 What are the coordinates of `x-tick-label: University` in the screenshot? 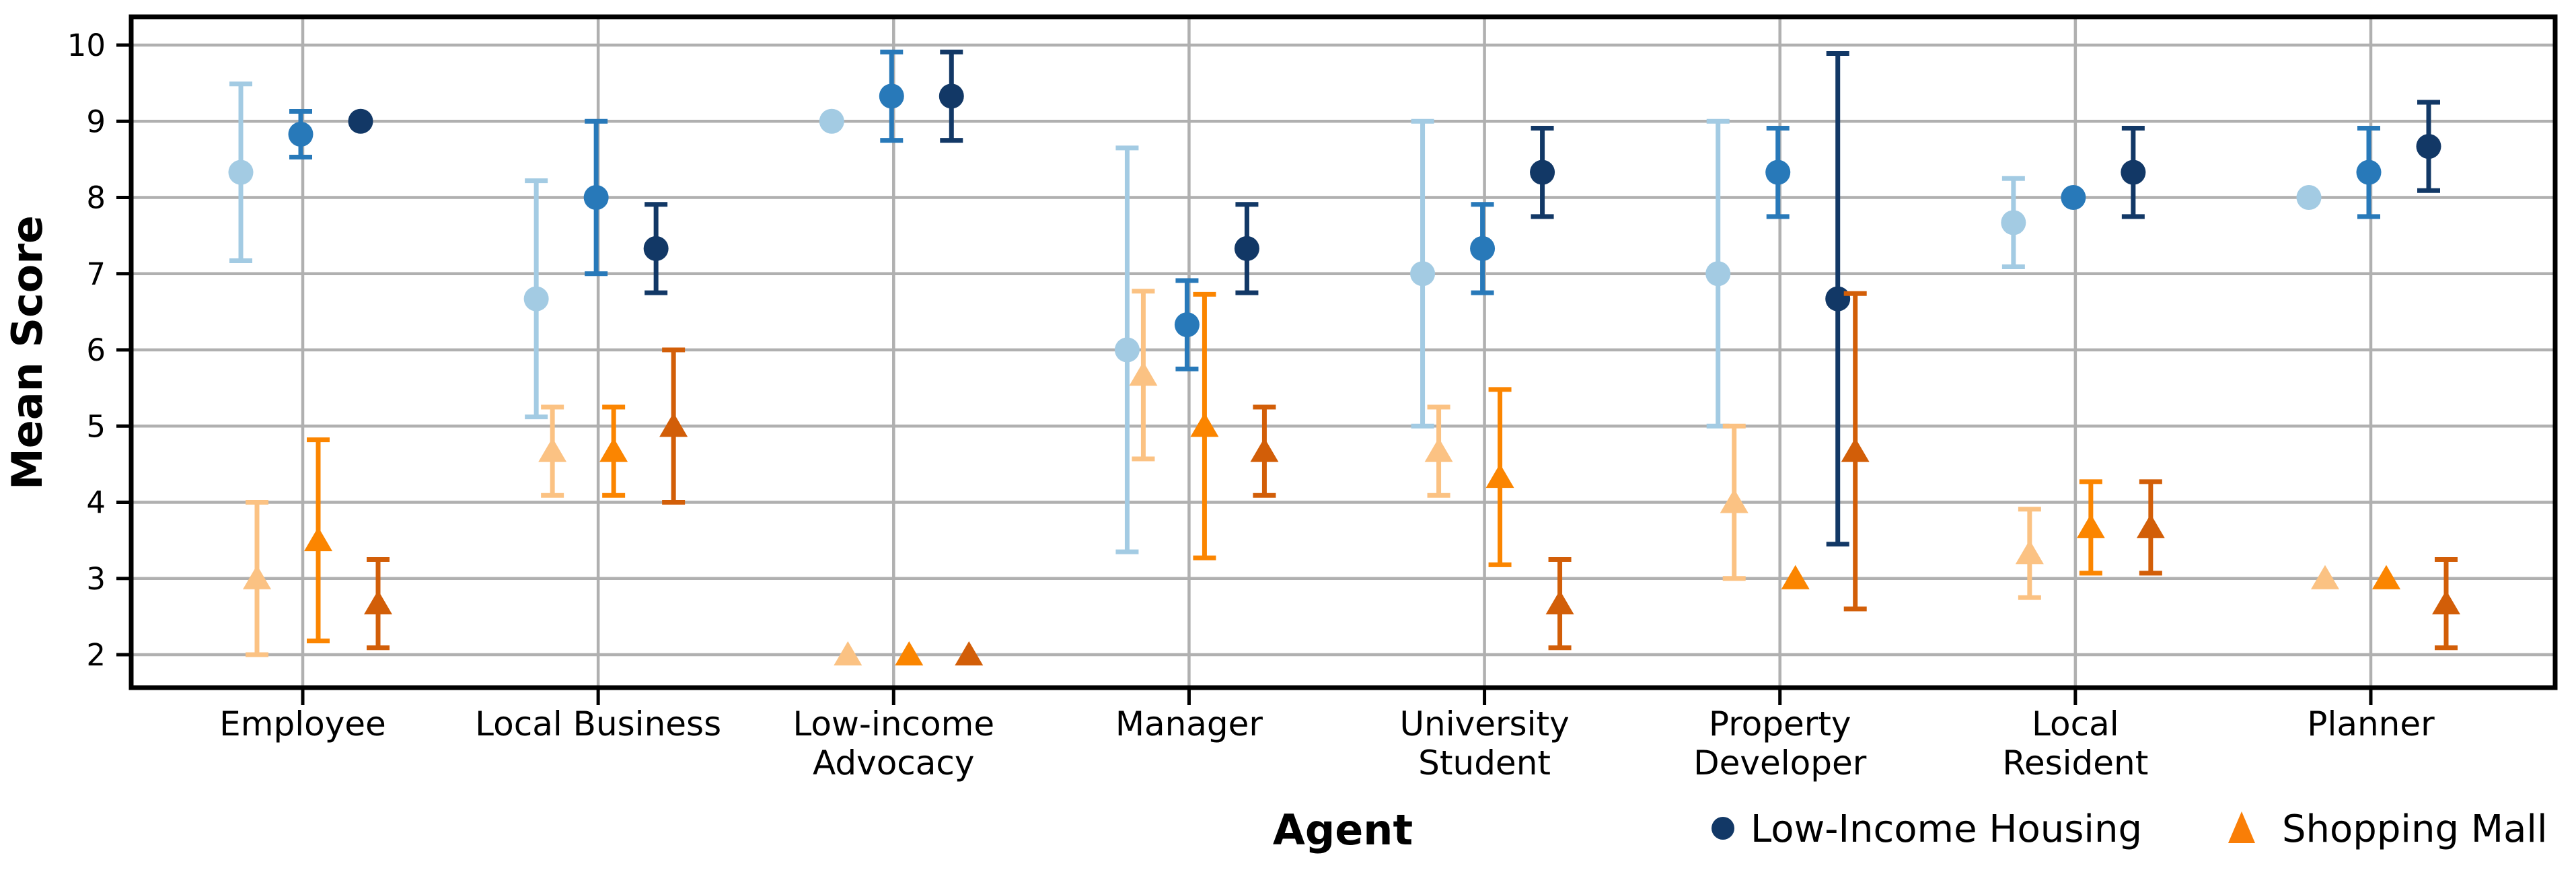 It's located at (1484, 723).